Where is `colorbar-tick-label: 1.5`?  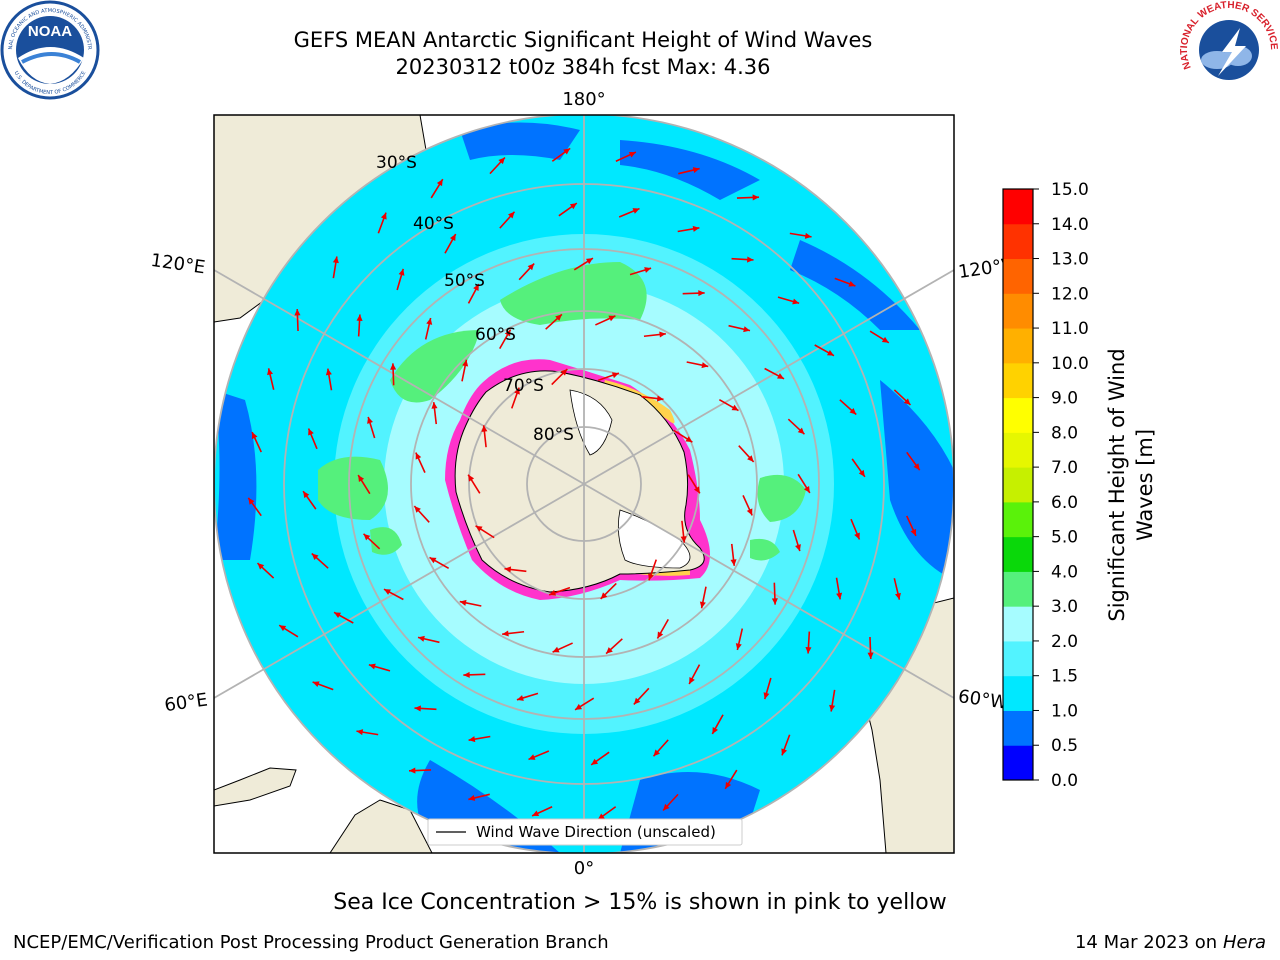 colorbar-tick-label: 1.5 is located at coordinates (1064, 677).